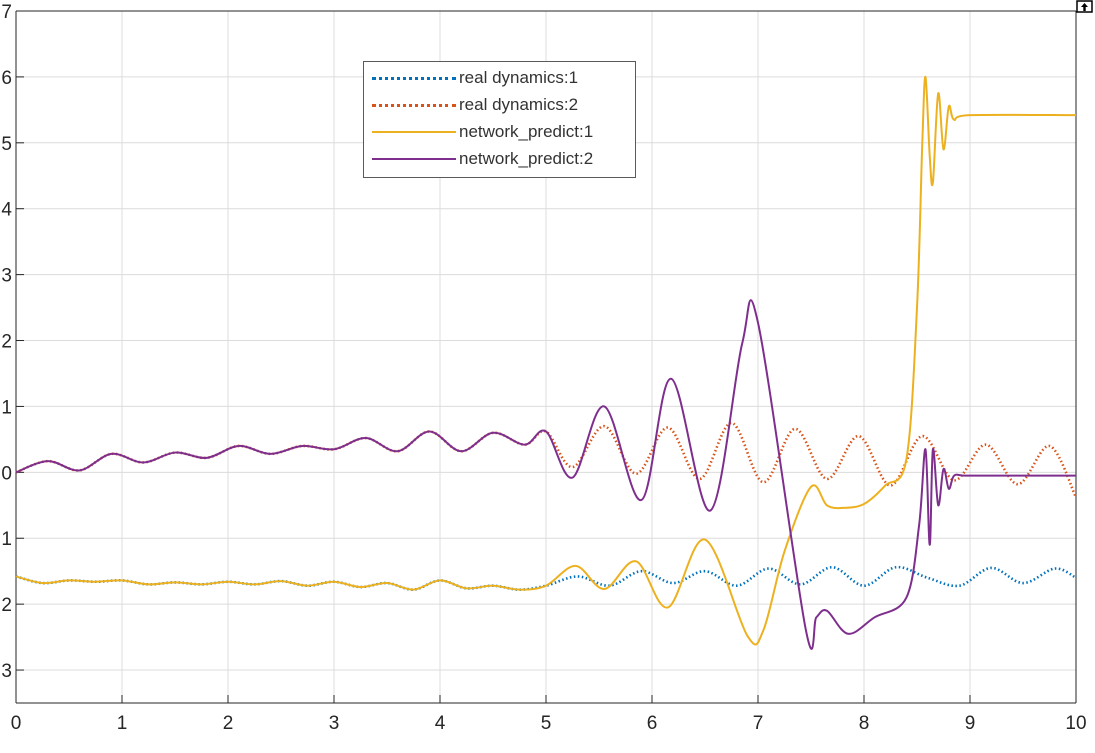  I want to click on legend-label: real dynamics:2, so click(519, 104).